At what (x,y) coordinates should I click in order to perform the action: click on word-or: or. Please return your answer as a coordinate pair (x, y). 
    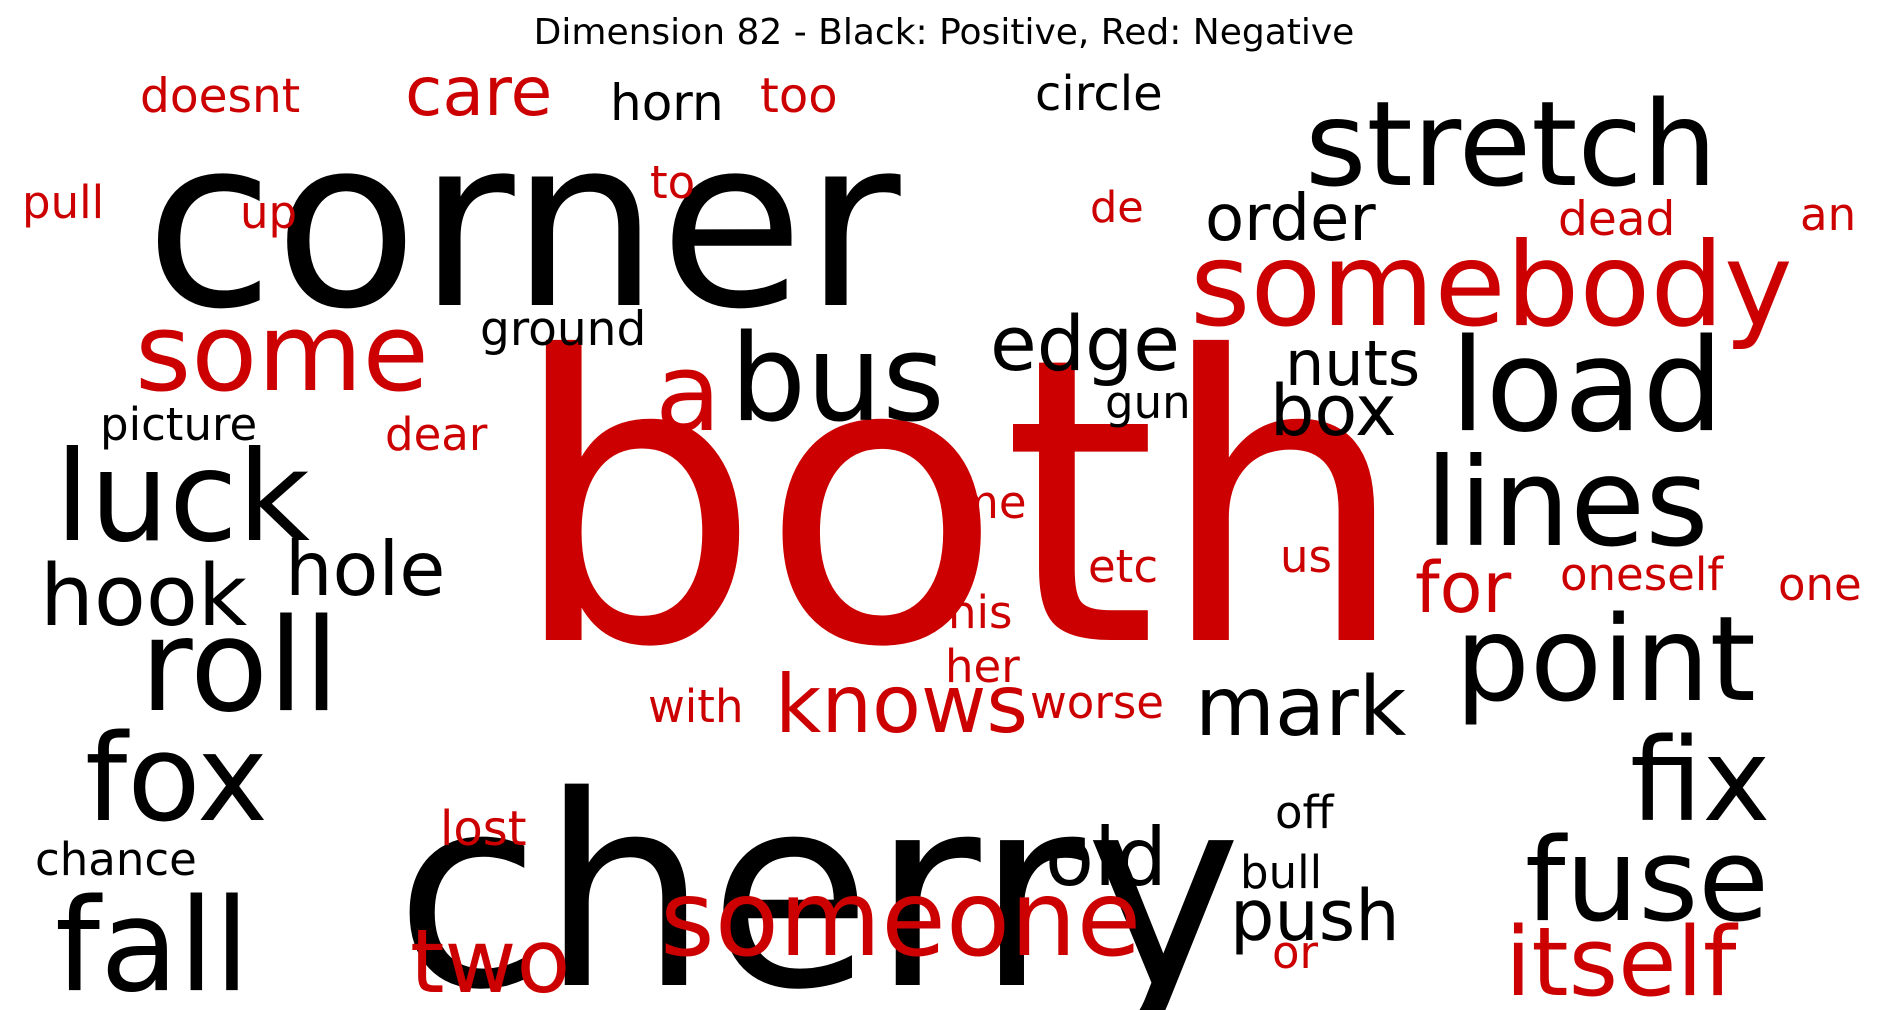
    Looking at the image, I should click on (1295, 952).